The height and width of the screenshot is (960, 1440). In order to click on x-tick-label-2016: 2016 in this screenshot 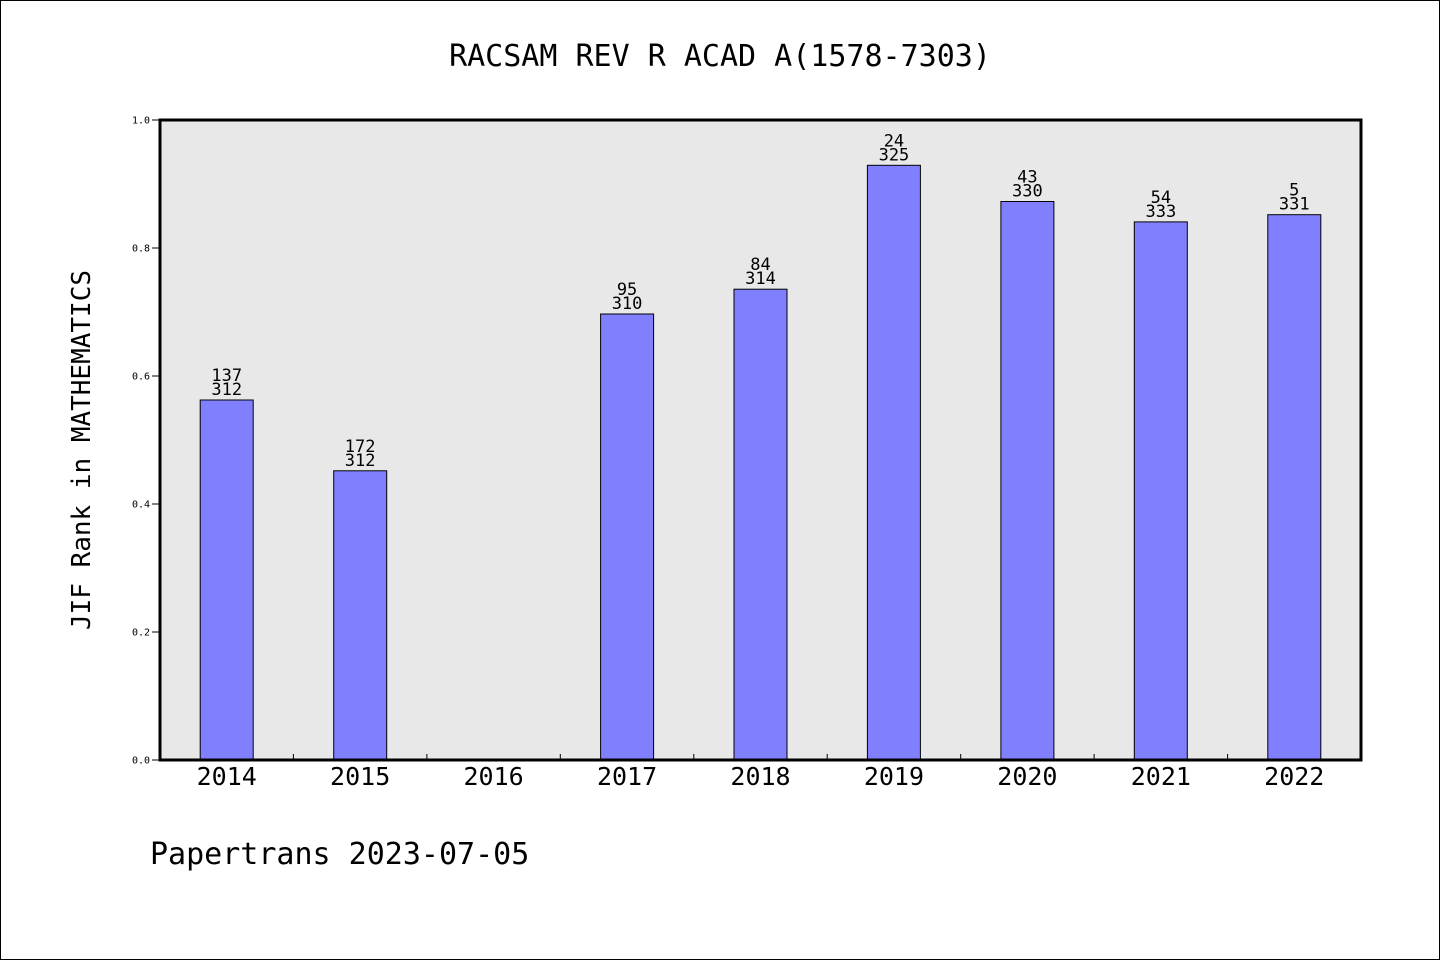, I will do `click(494, 776)`.